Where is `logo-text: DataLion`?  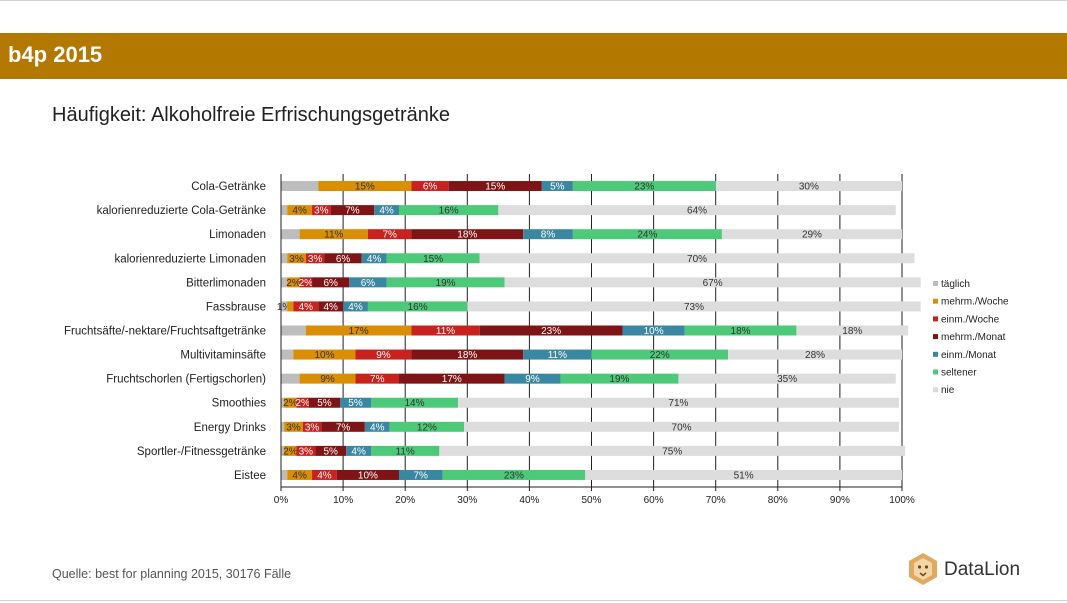 logo-text: DataLion is located at coordinates (982, 569).